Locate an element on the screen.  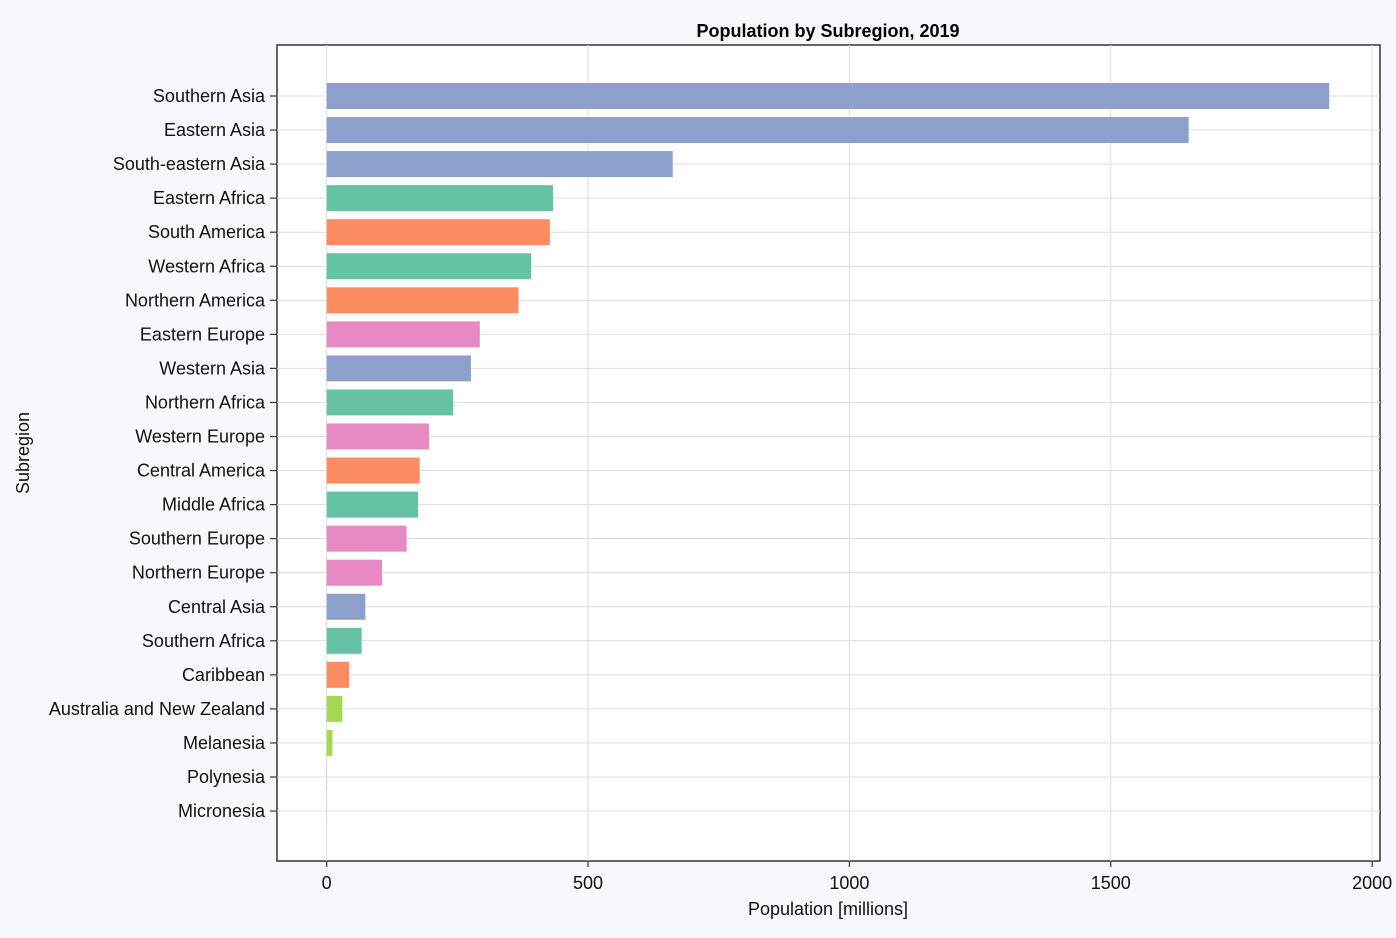
x-axis: 0 500 1000 1500 2000 is located at coordinates (857, 877).